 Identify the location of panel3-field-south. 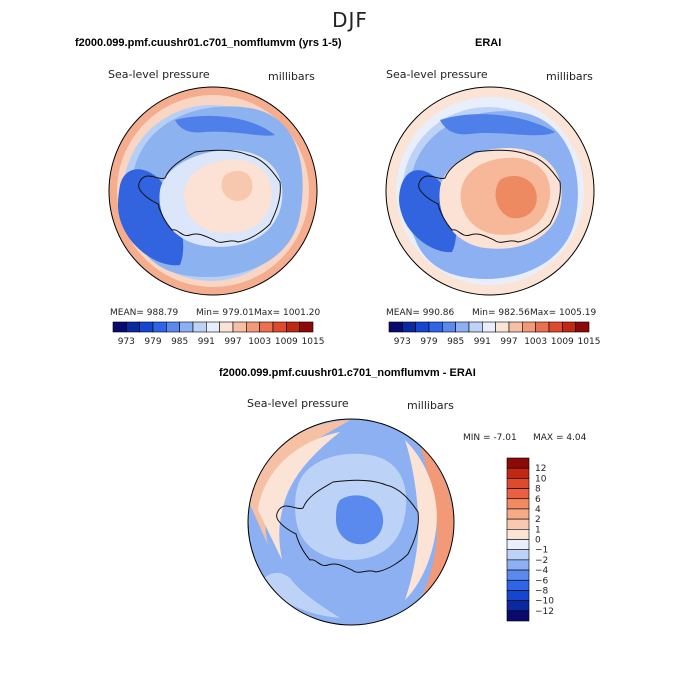
(301, 595).